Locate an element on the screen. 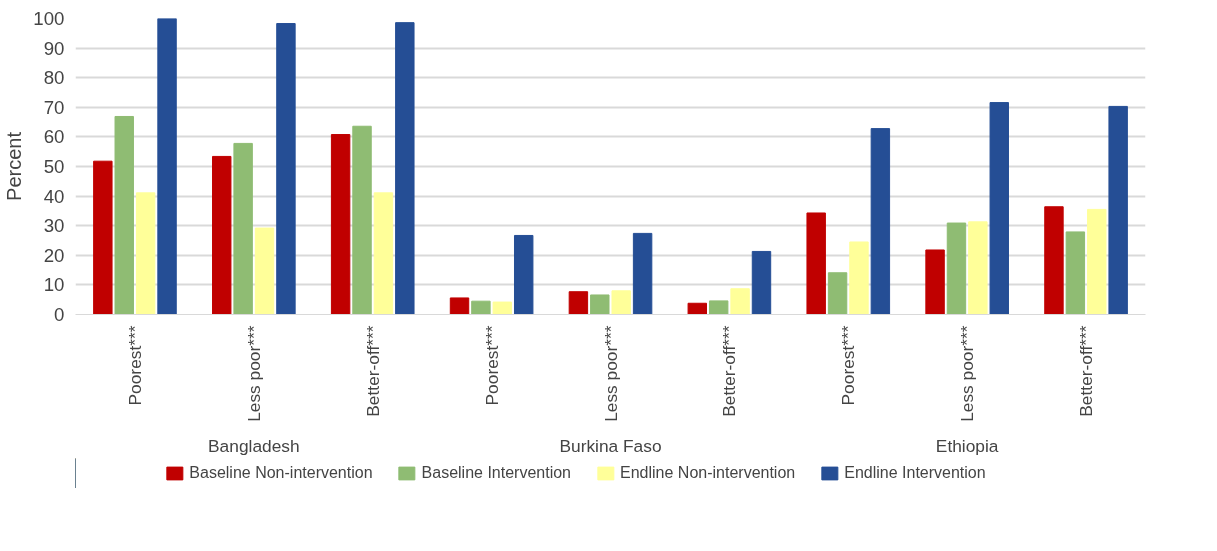 The image size is (1217, 551). text: Bangladesh is located at coordinates (254, 445).